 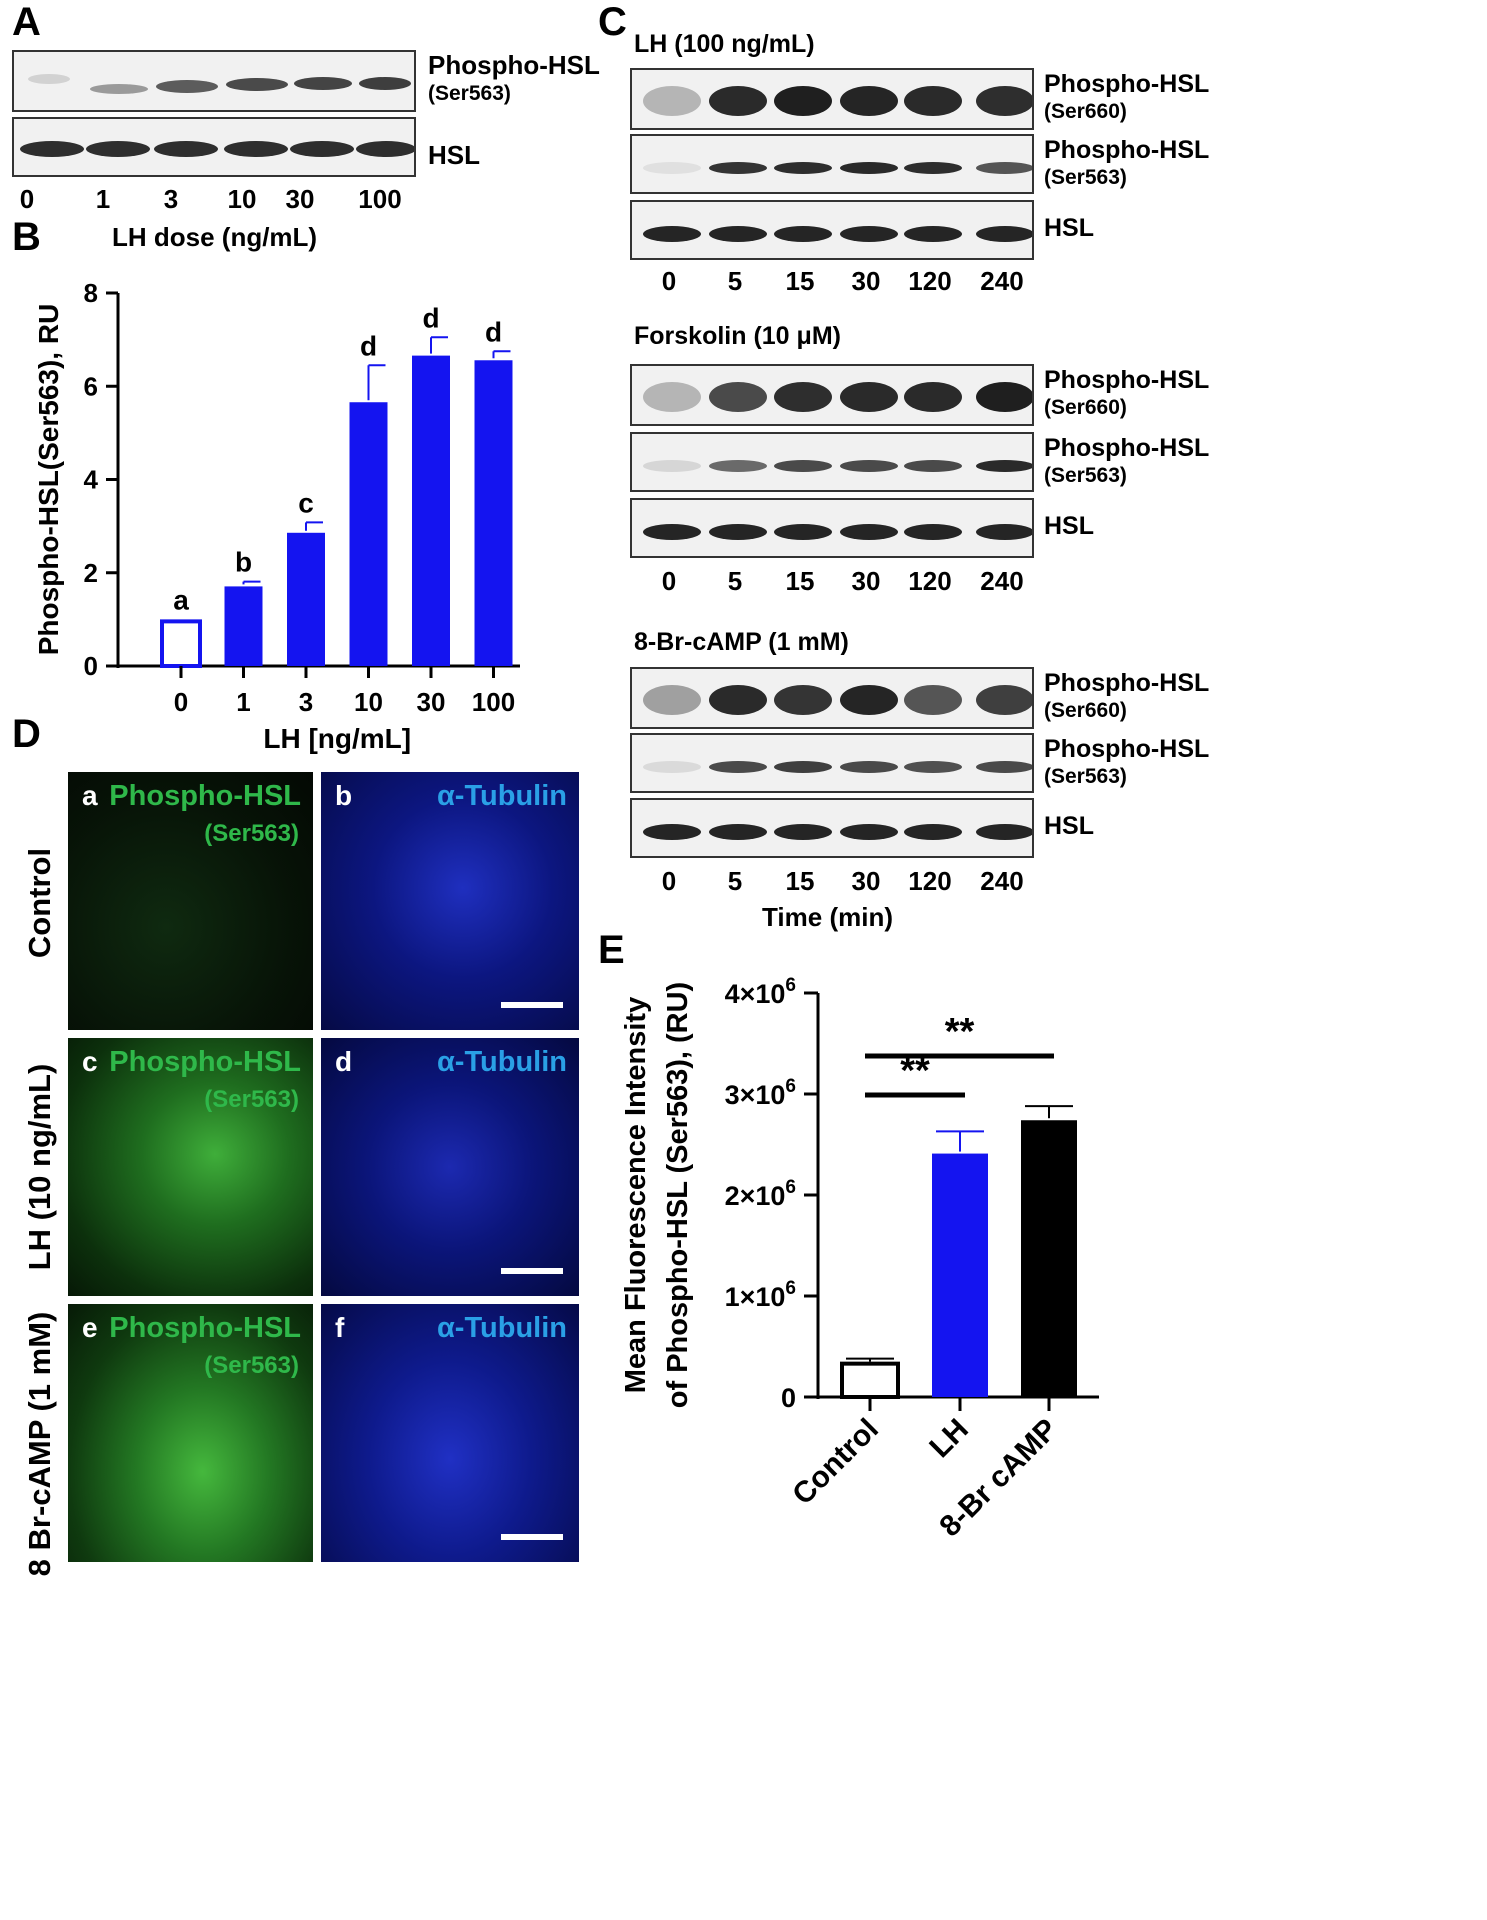 What do you see at coordinates (827, 917) in the screenshot?
I see `blot-c-xlabel: Time (min)` at bounding box center [827, 917].